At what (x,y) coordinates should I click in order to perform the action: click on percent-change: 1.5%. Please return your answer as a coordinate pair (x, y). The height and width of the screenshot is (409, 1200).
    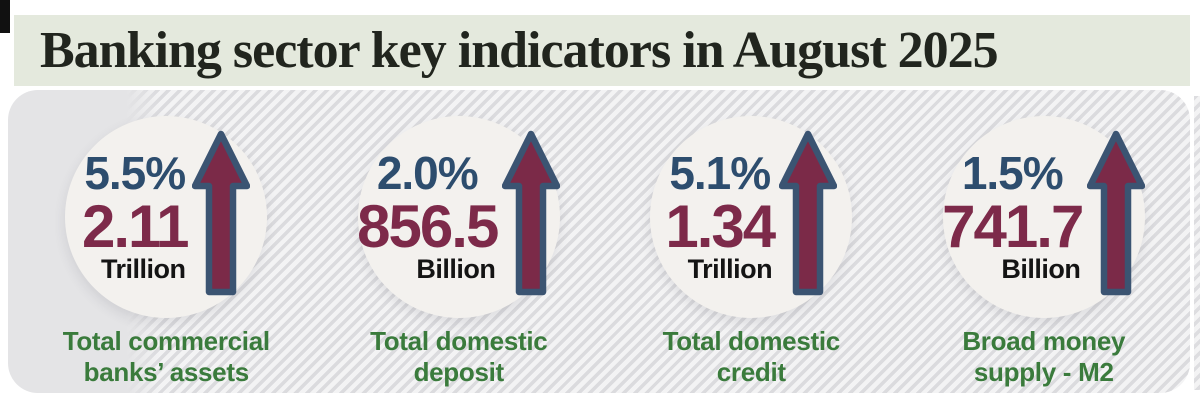
    Looking at the image, I should click on (1012, 172).